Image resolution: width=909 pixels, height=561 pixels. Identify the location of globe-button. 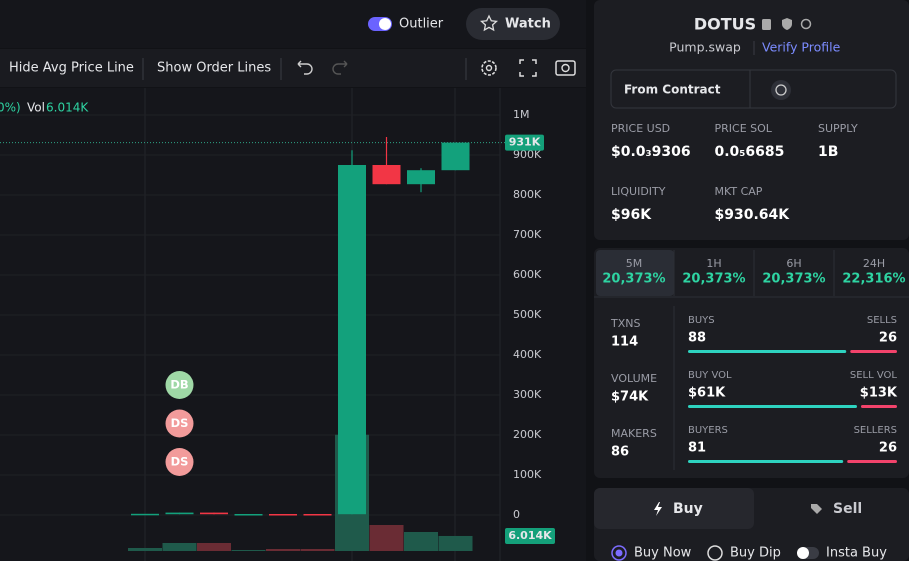
(781, 90).